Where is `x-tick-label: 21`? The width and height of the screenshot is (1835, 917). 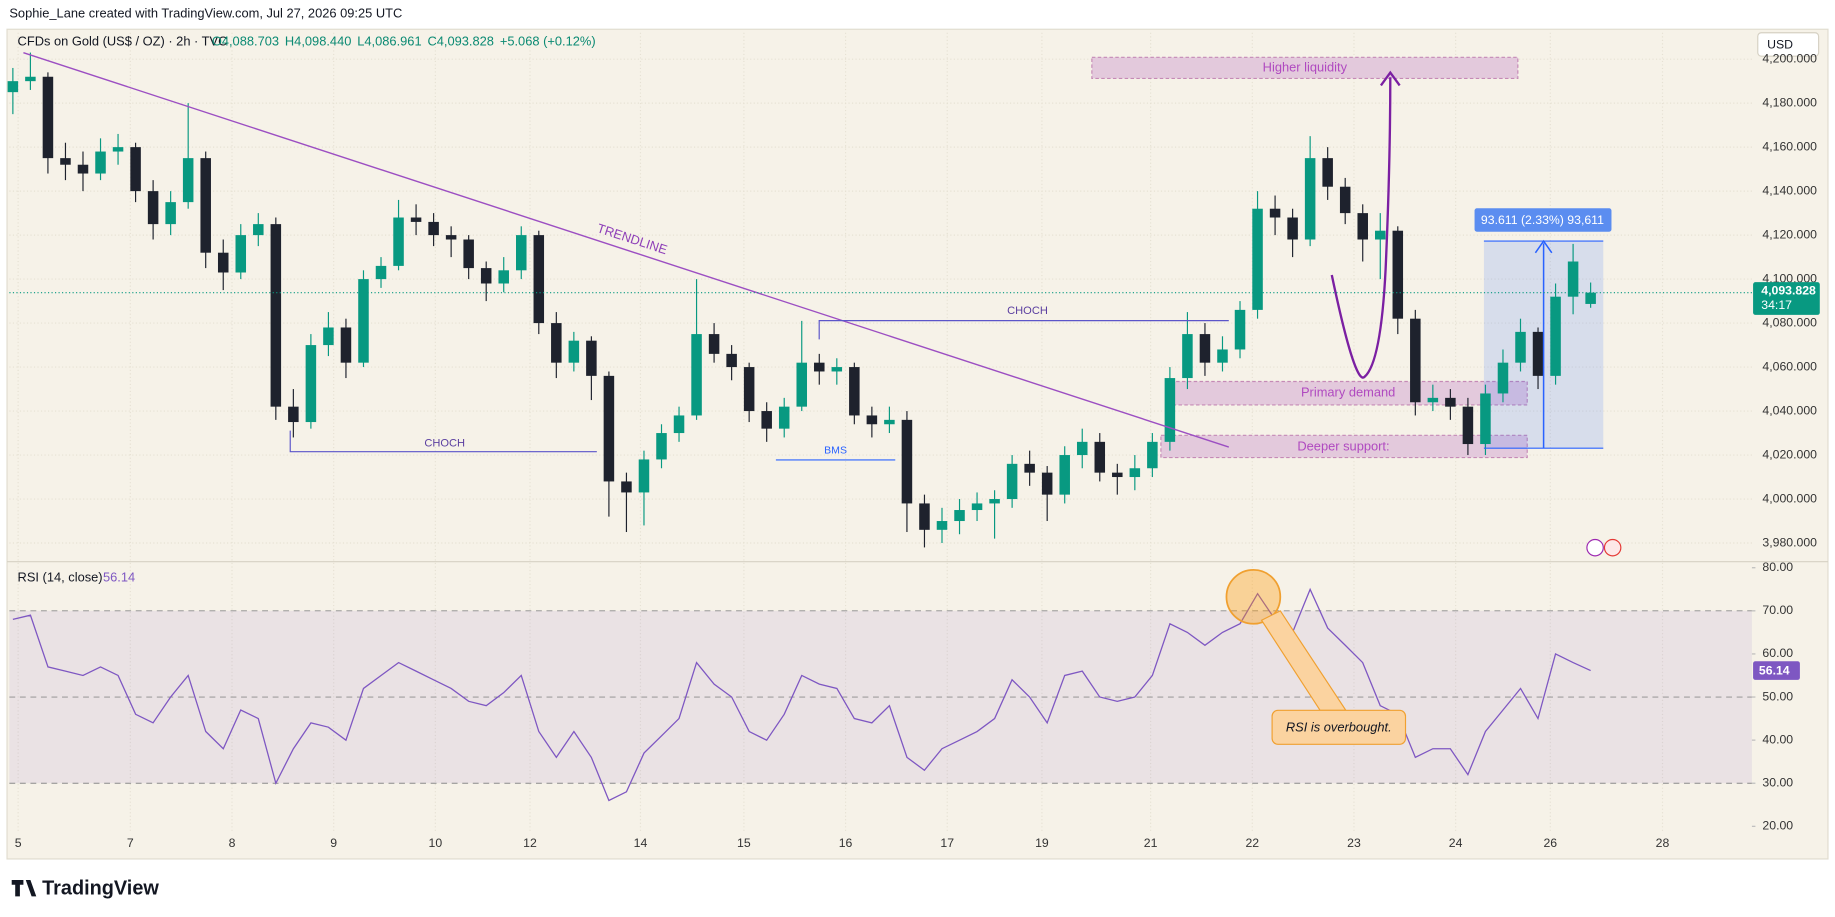 x-tick-label: 21 is located at coordinates (1151, 843).